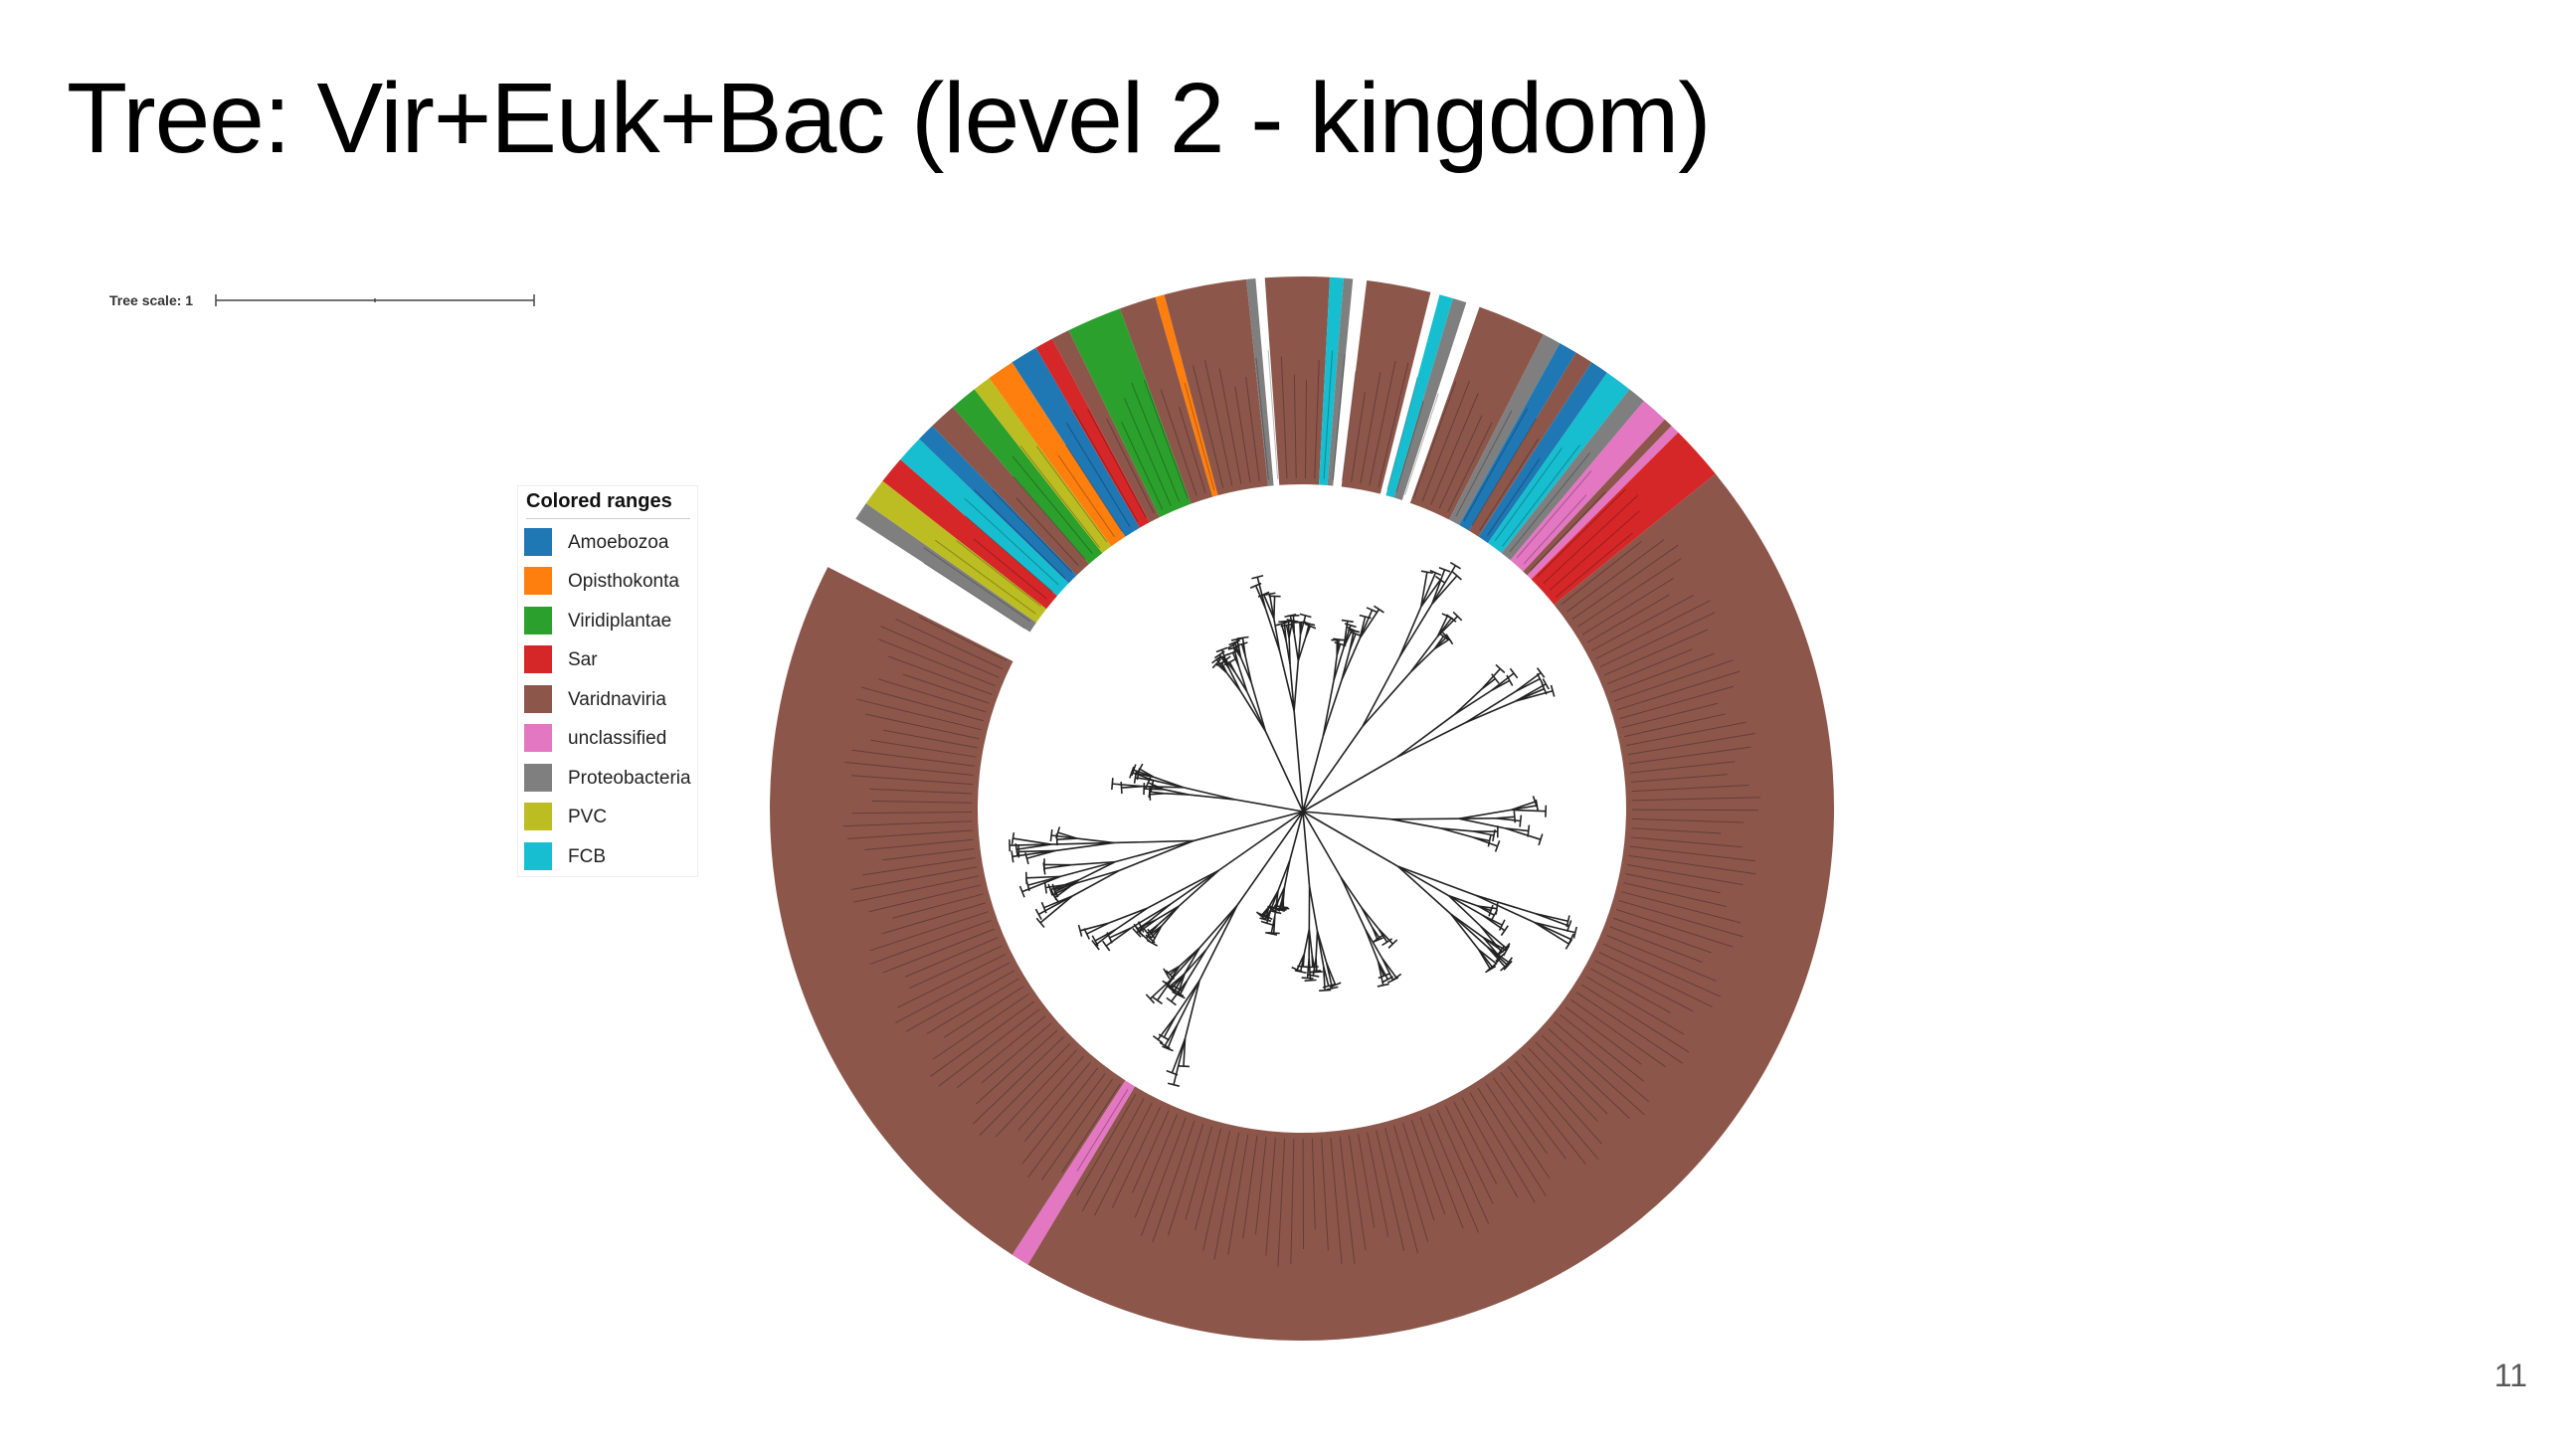 The height and width of the screenshot is (1449, 2576). I want to click on page-number: 11, so click(2510, 1375).